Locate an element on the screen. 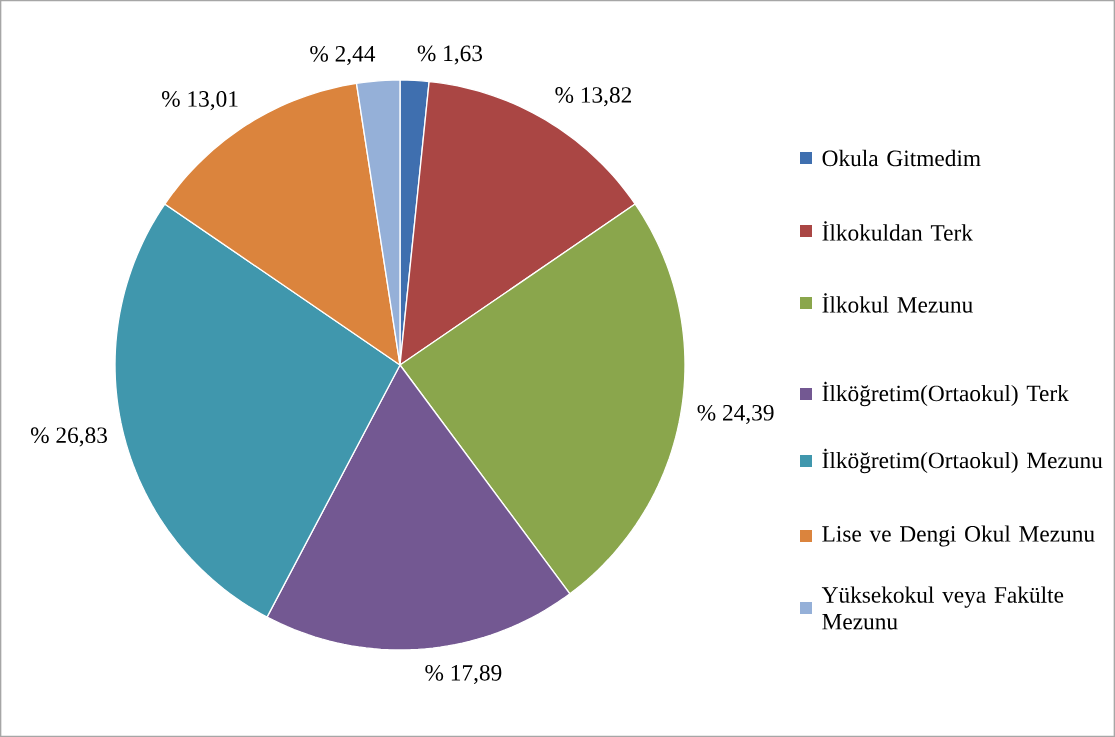  data-label: % 13,01 is located at coordinates (199, 101).